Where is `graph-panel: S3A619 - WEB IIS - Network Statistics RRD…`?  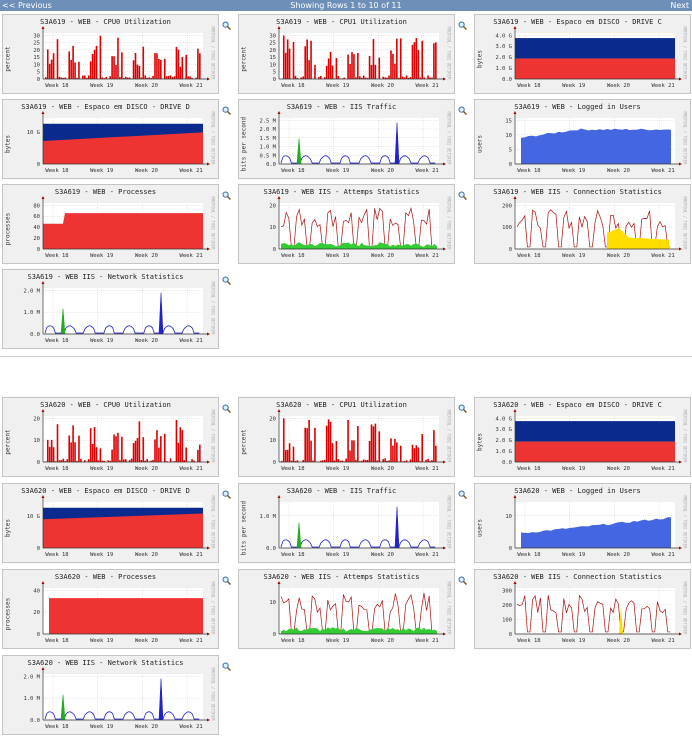 graph-panel: S3A619 - WEB IIS - Network Statistics RRD… is located at coordinates (110, 309).